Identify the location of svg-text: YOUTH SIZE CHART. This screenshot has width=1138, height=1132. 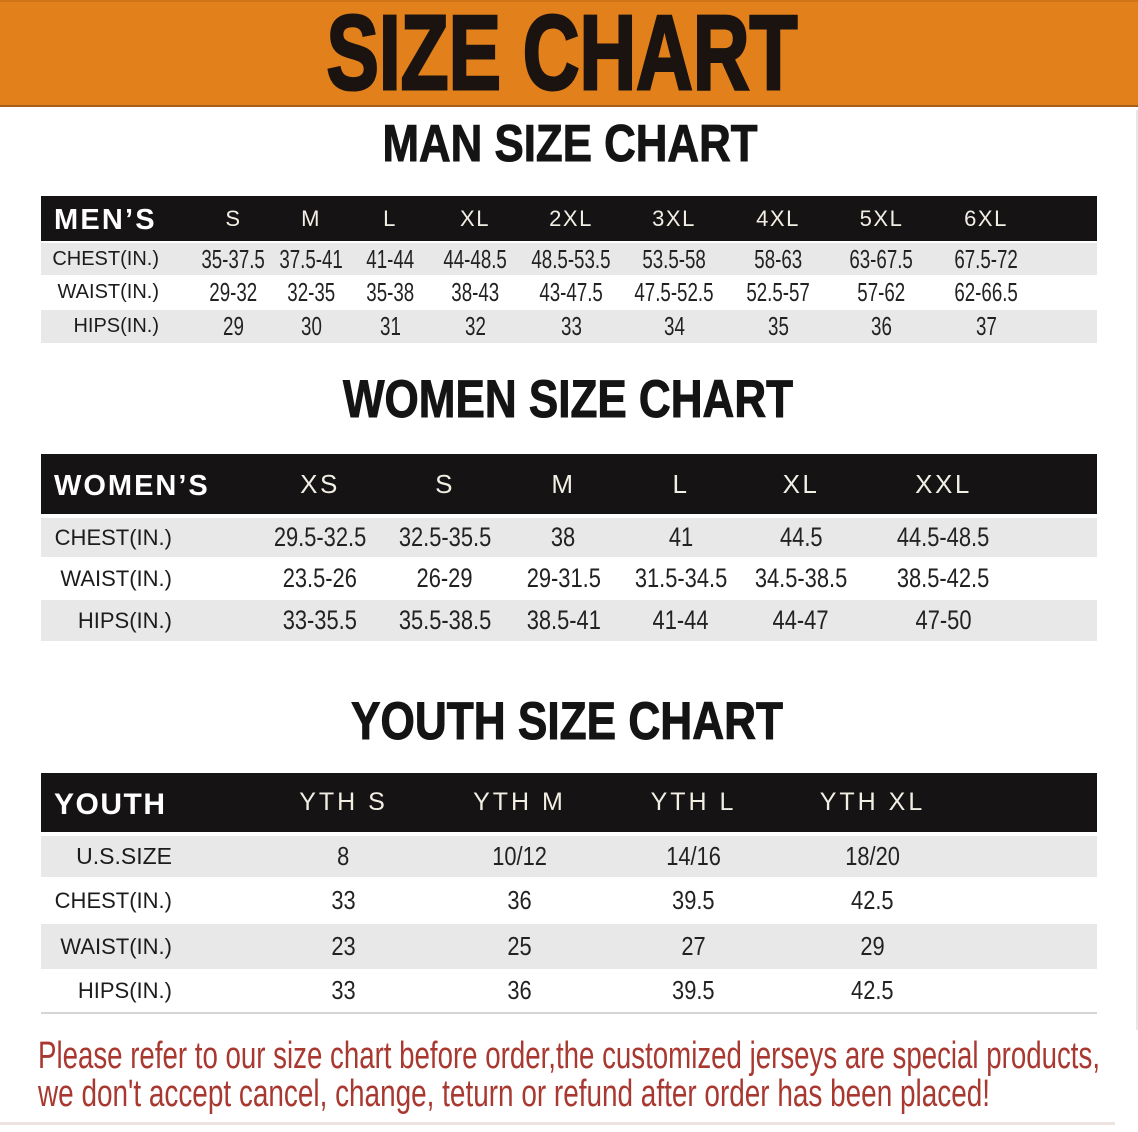
(567, 721).